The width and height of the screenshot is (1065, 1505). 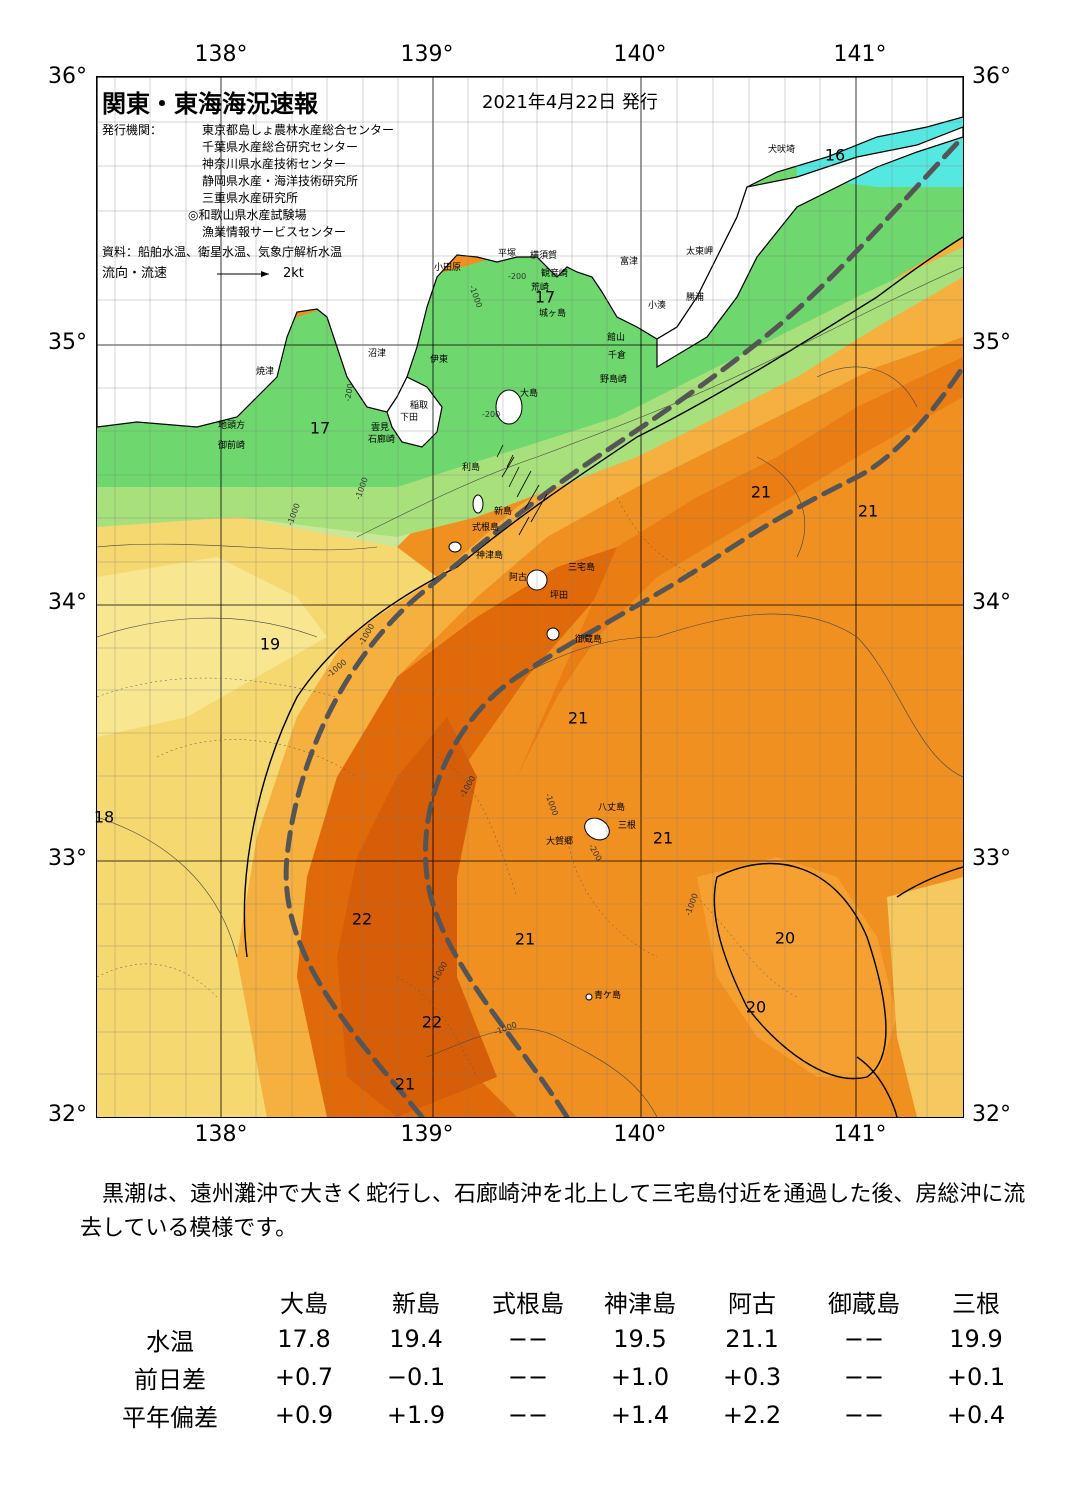 What do you see at coordinates (976, 1377) in the screenshot?
I see `table-cell: +0.1` at bounding box center [976, 1377].